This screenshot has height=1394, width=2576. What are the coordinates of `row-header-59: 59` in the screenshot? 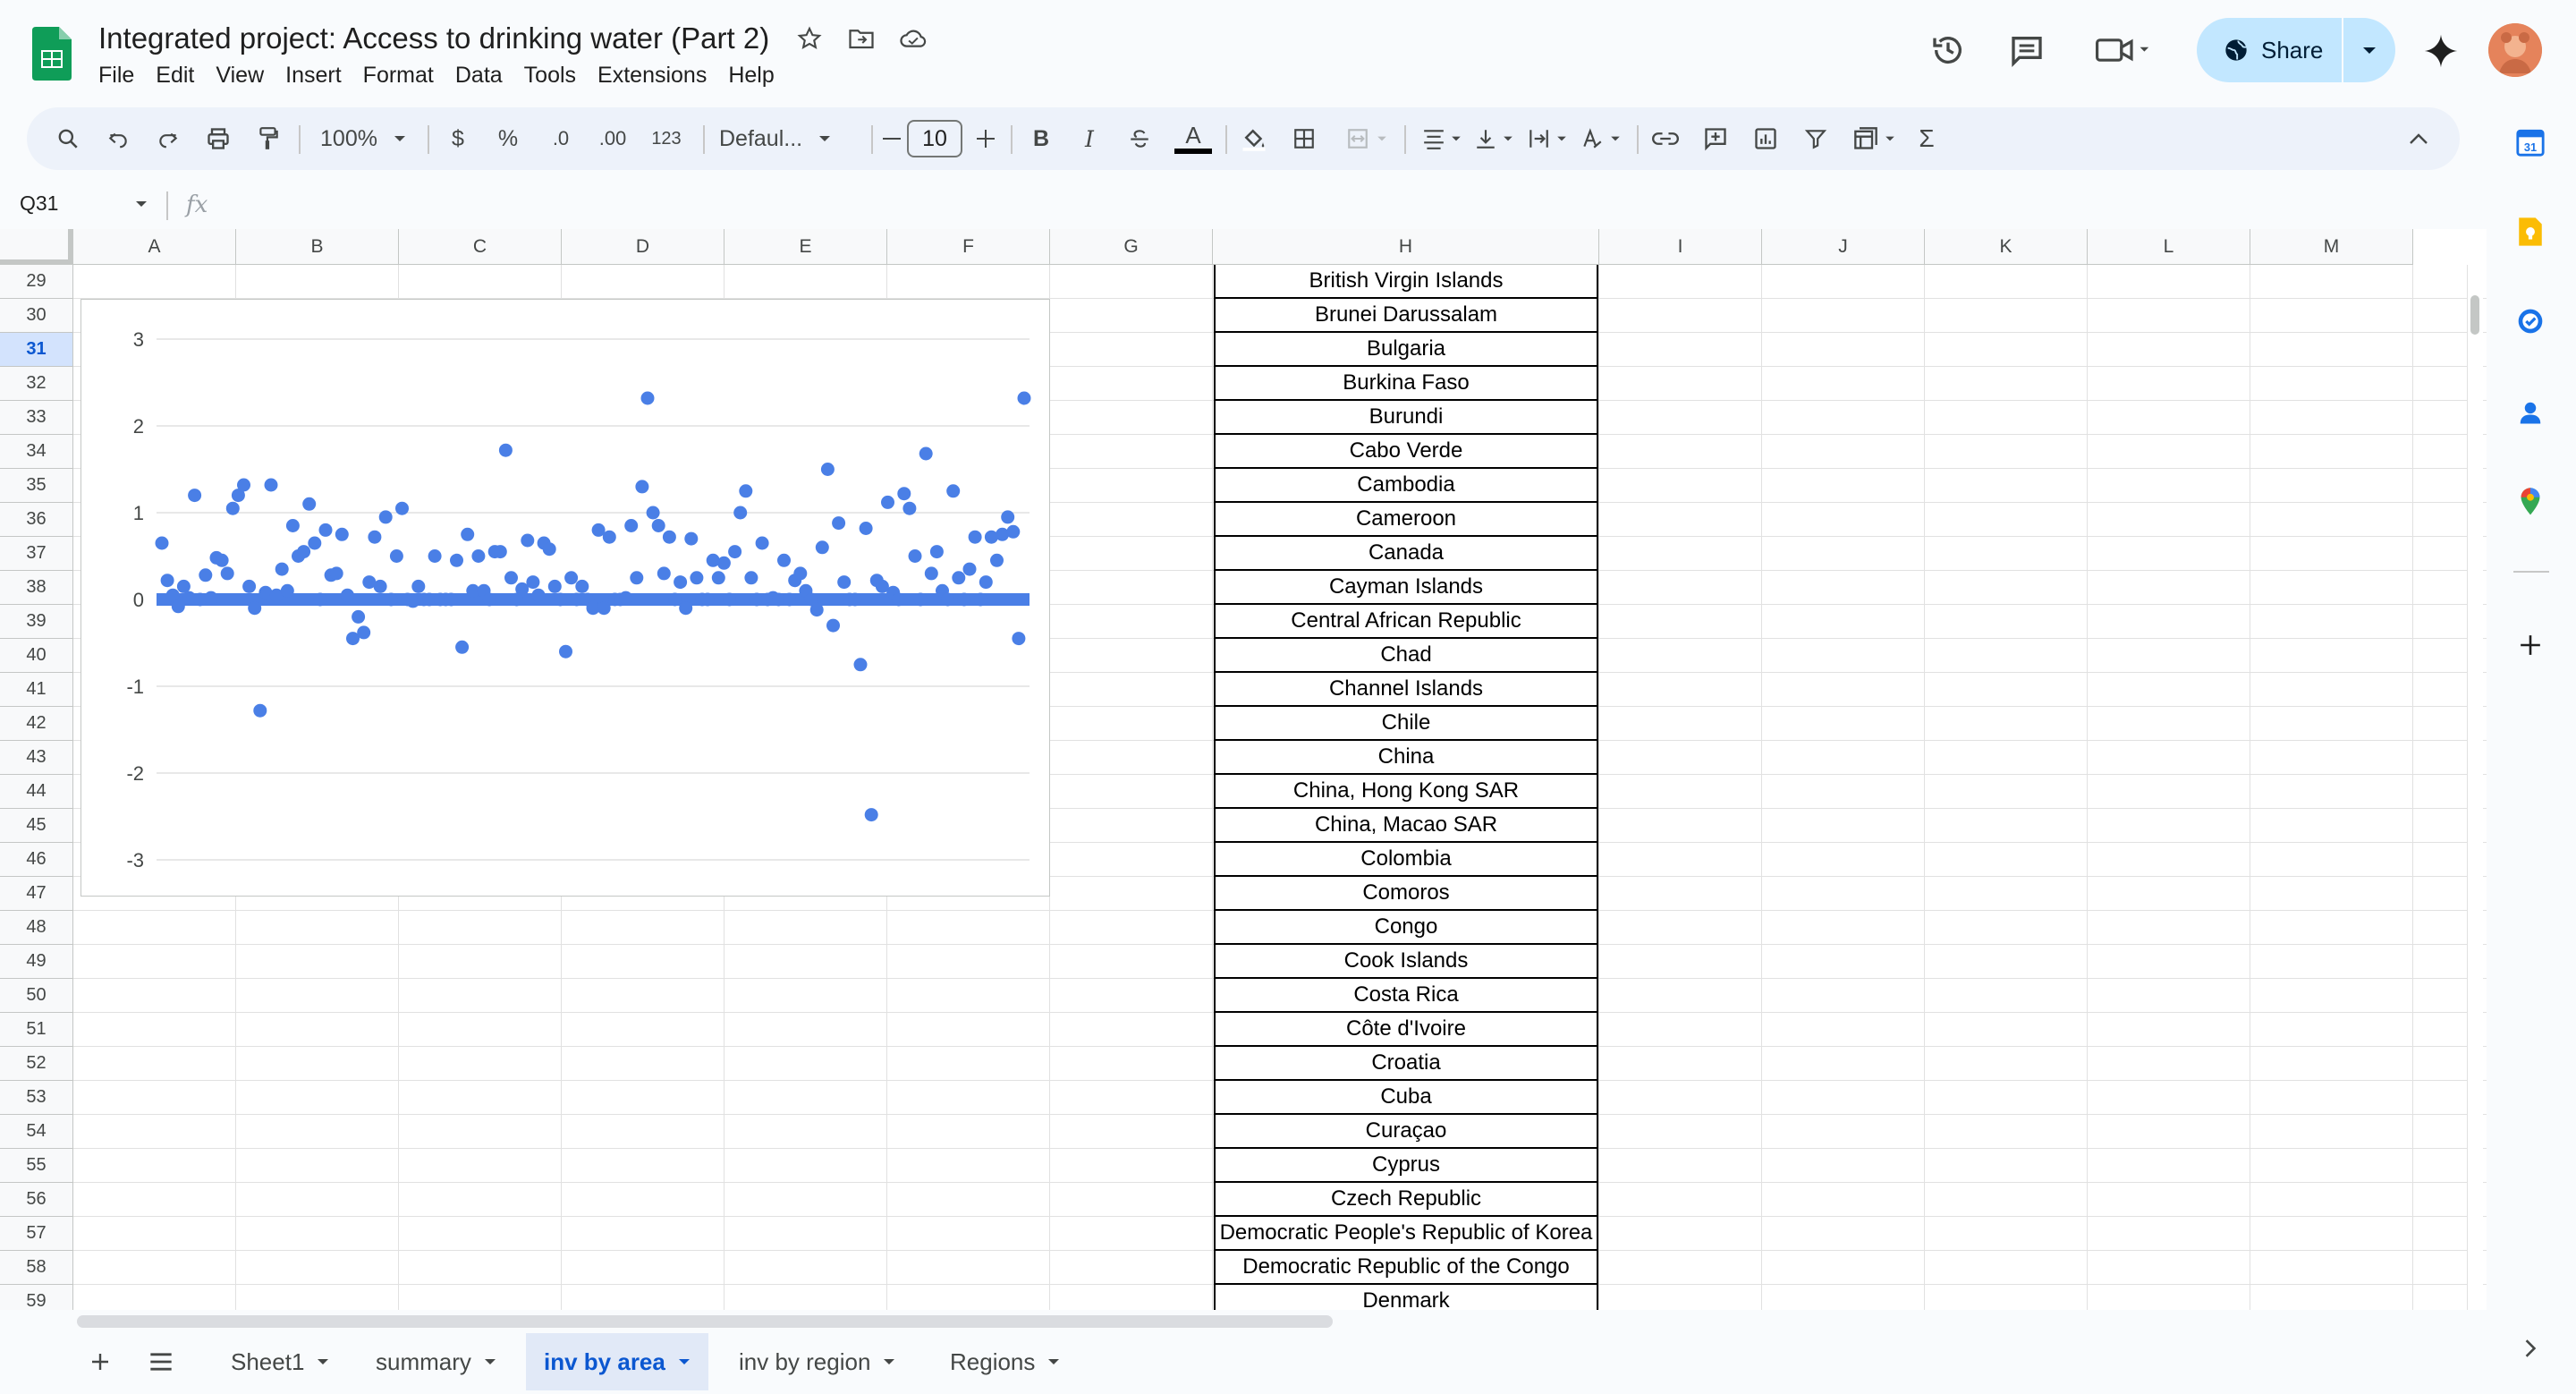 It's located at (36, 1297).